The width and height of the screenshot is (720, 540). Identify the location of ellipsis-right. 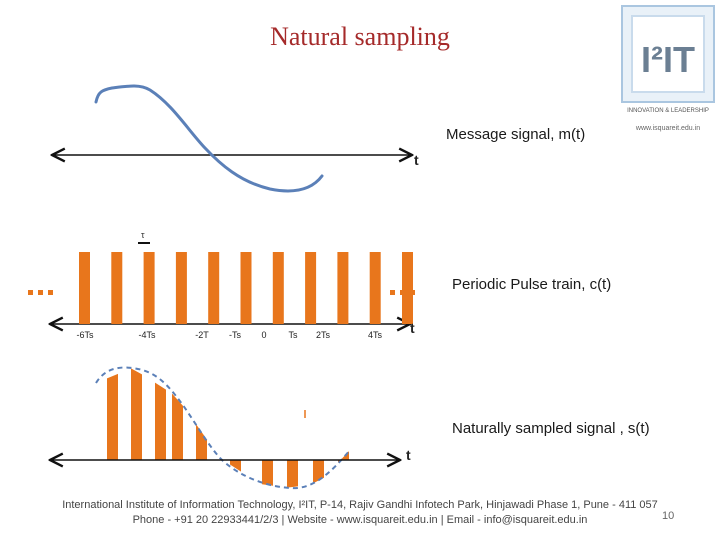
(402, 292).